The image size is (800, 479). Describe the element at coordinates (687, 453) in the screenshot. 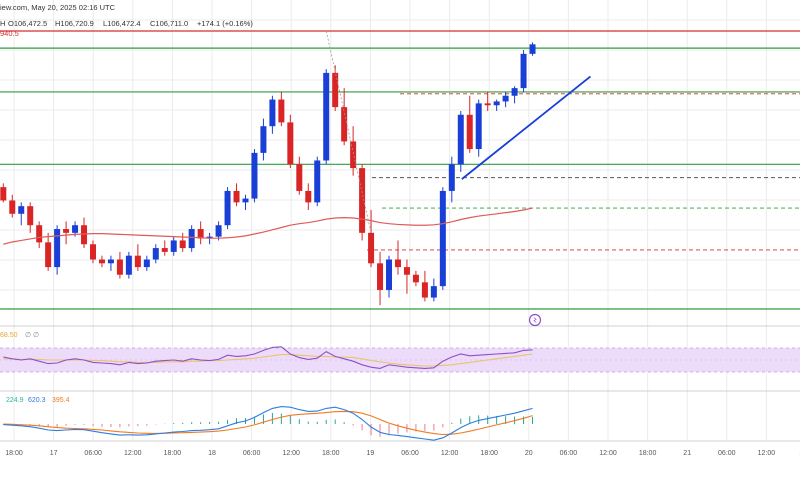

I see `x-tick-label: 21` at that location.